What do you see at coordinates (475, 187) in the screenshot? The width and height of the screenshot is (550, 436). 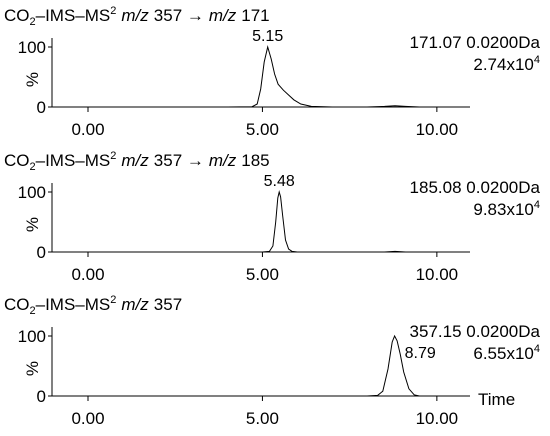 I see `mass-label: 185.08 0.0200Da` at bounding box center [475, 187].